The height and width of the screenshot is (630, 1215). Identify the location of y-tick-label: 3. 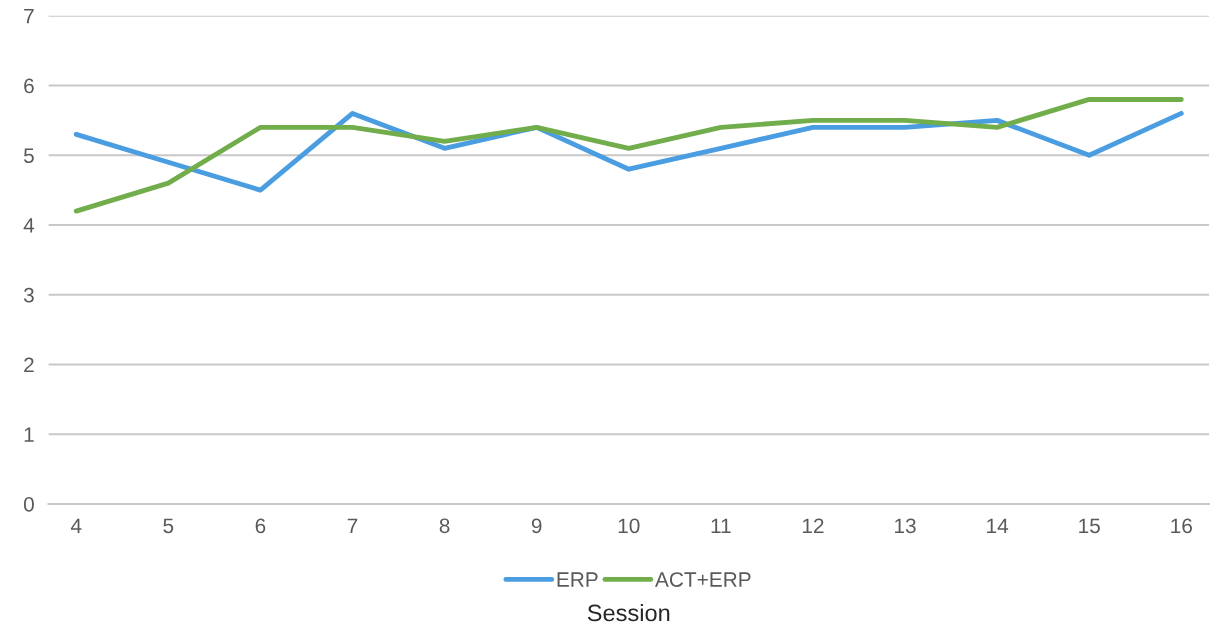
(28, 295).